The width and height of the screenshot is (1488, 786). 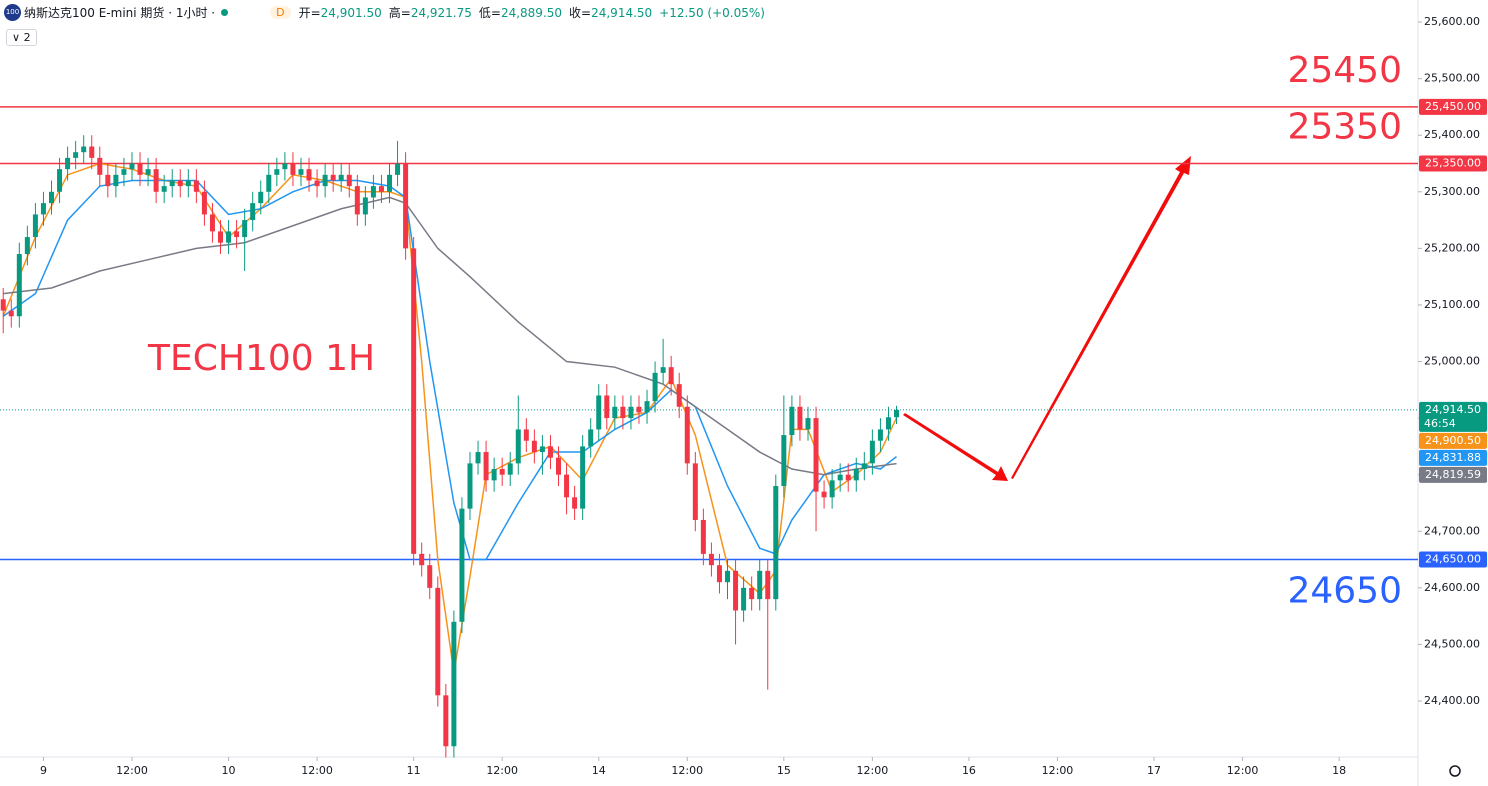 I want to click on ohlc-label: 开=, so click(x=309, y=13).